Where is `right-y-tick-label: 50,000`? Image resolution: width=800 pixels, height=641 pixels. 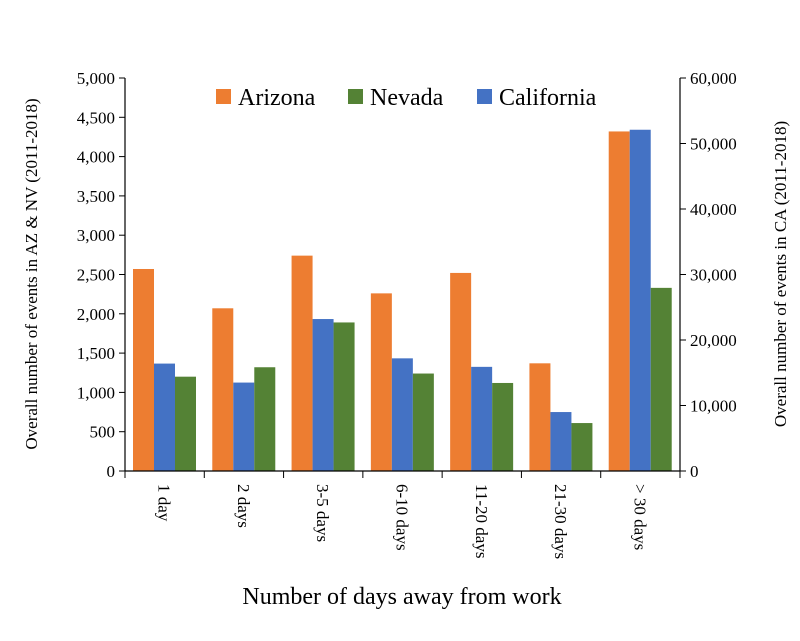 right-y-tick-label: 50,000 is located at coordinates (713, 144).